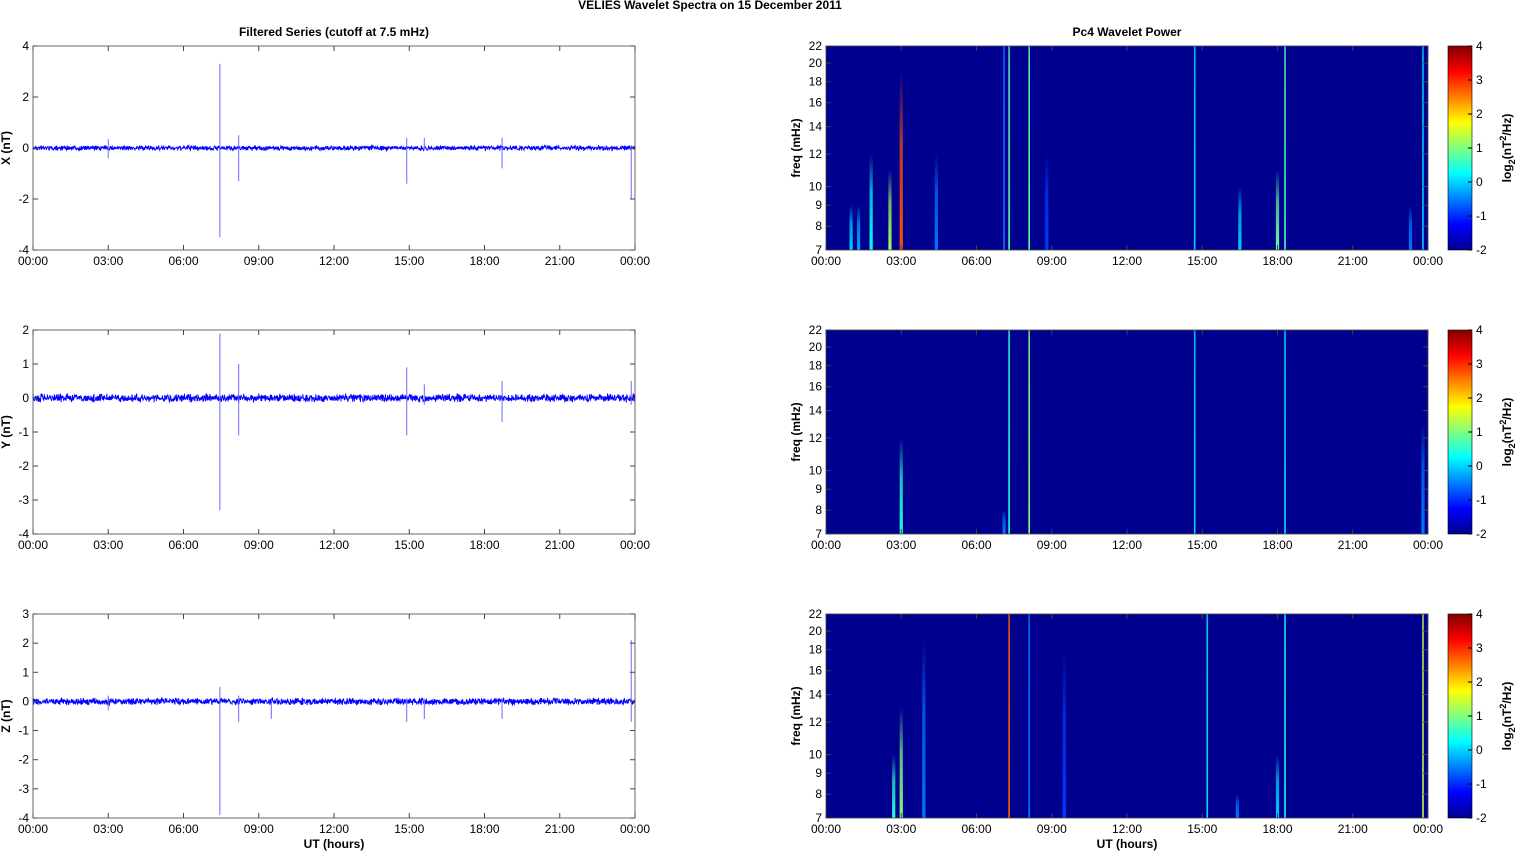 The height and width of the screenshot is (851, 1515). What do you see at coordinates (1127, 32) in the screenshot?
I see `panel-title: Pc4 Wavelet Power` at bounding box center [1127, 32].